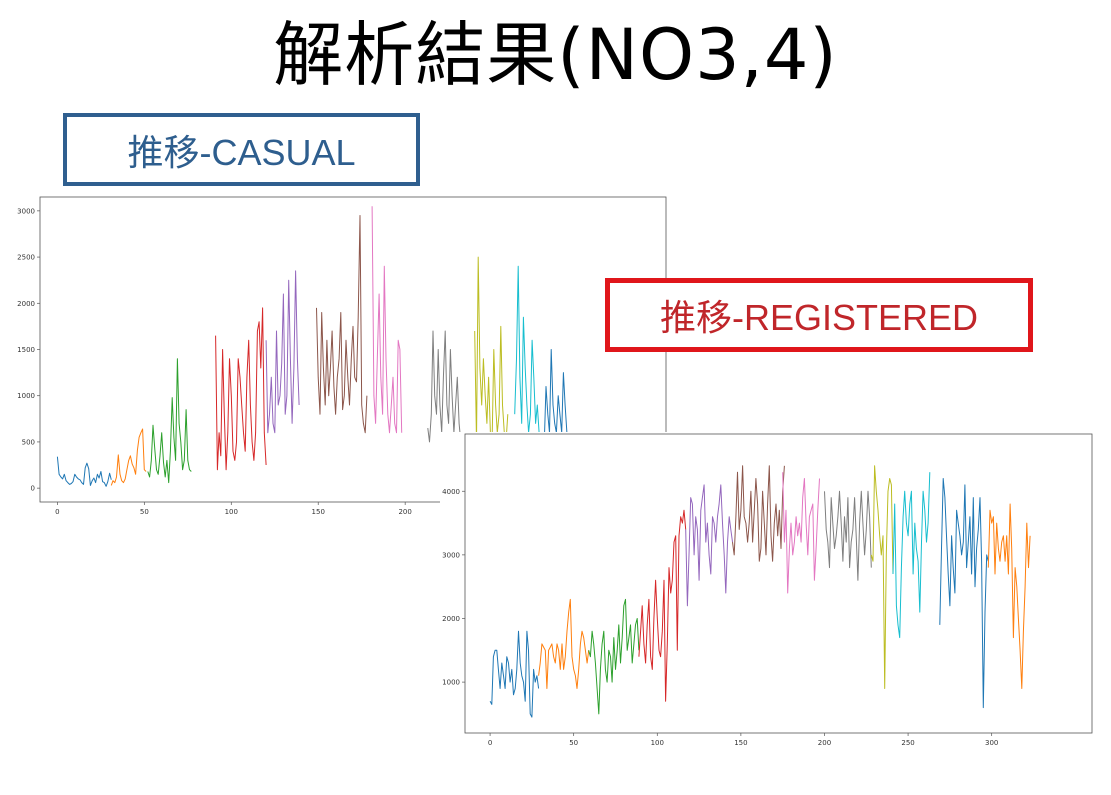 This screenshot has width=1111, height=795. What do you see at coordinates (907, 743) in the screenshot?
I see `registered-x-tick-label: 250` at bounding box center [907, 743].